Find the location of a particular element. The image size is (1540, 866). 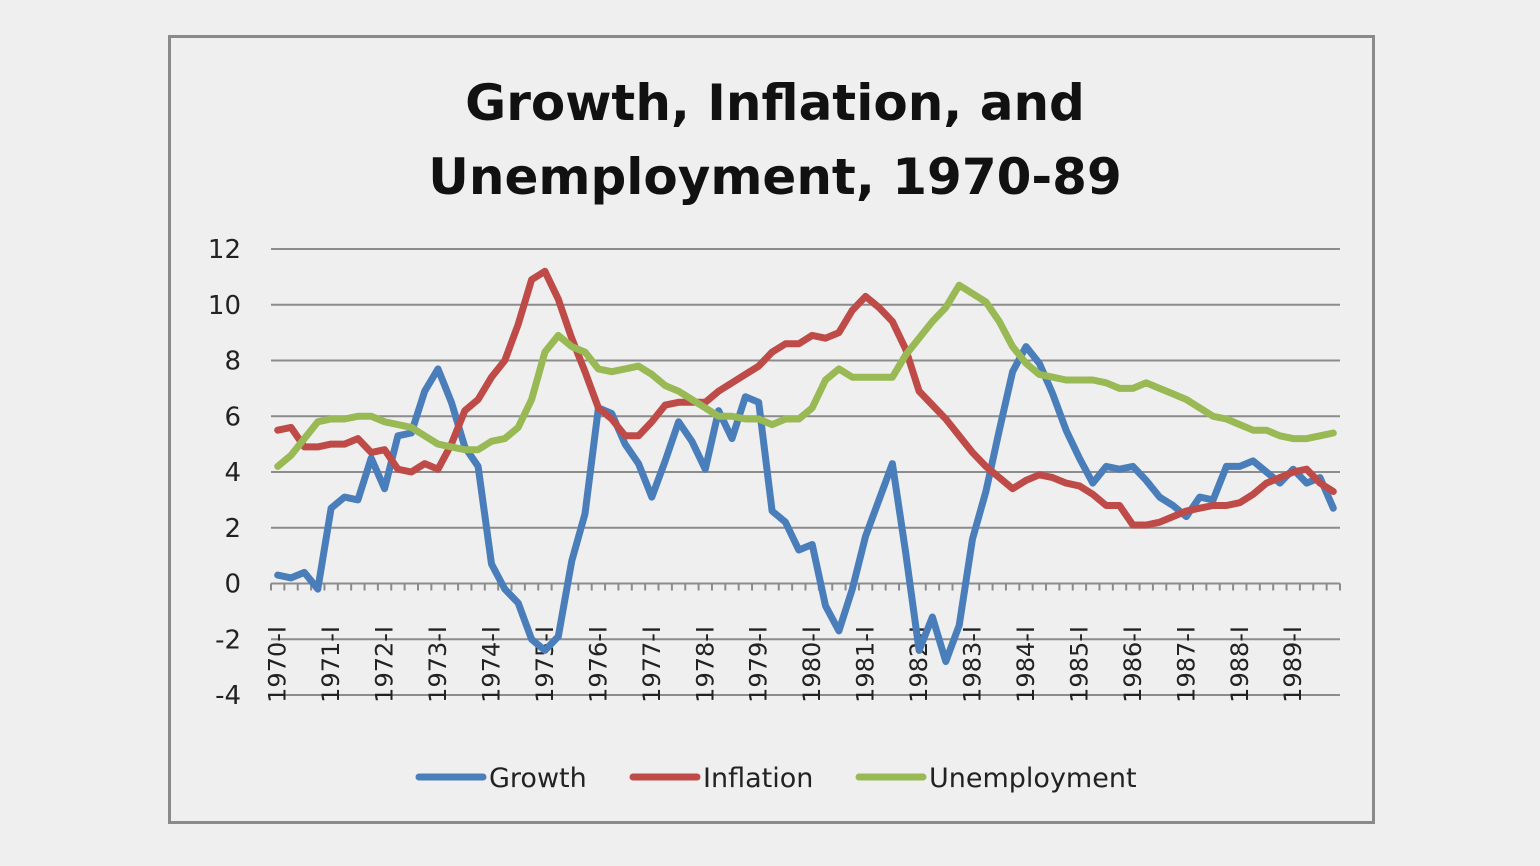

x-tick-label: 1985-I is located at coordinates (1079, 664).